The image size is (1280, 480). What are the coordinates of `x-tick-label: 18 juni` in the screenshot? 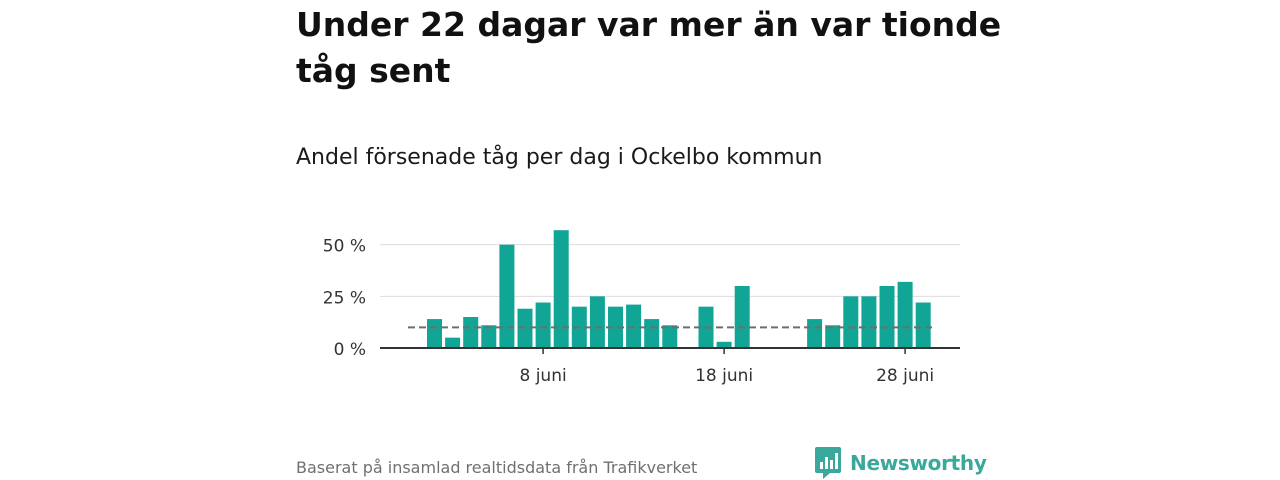 It's located at (724, 376).